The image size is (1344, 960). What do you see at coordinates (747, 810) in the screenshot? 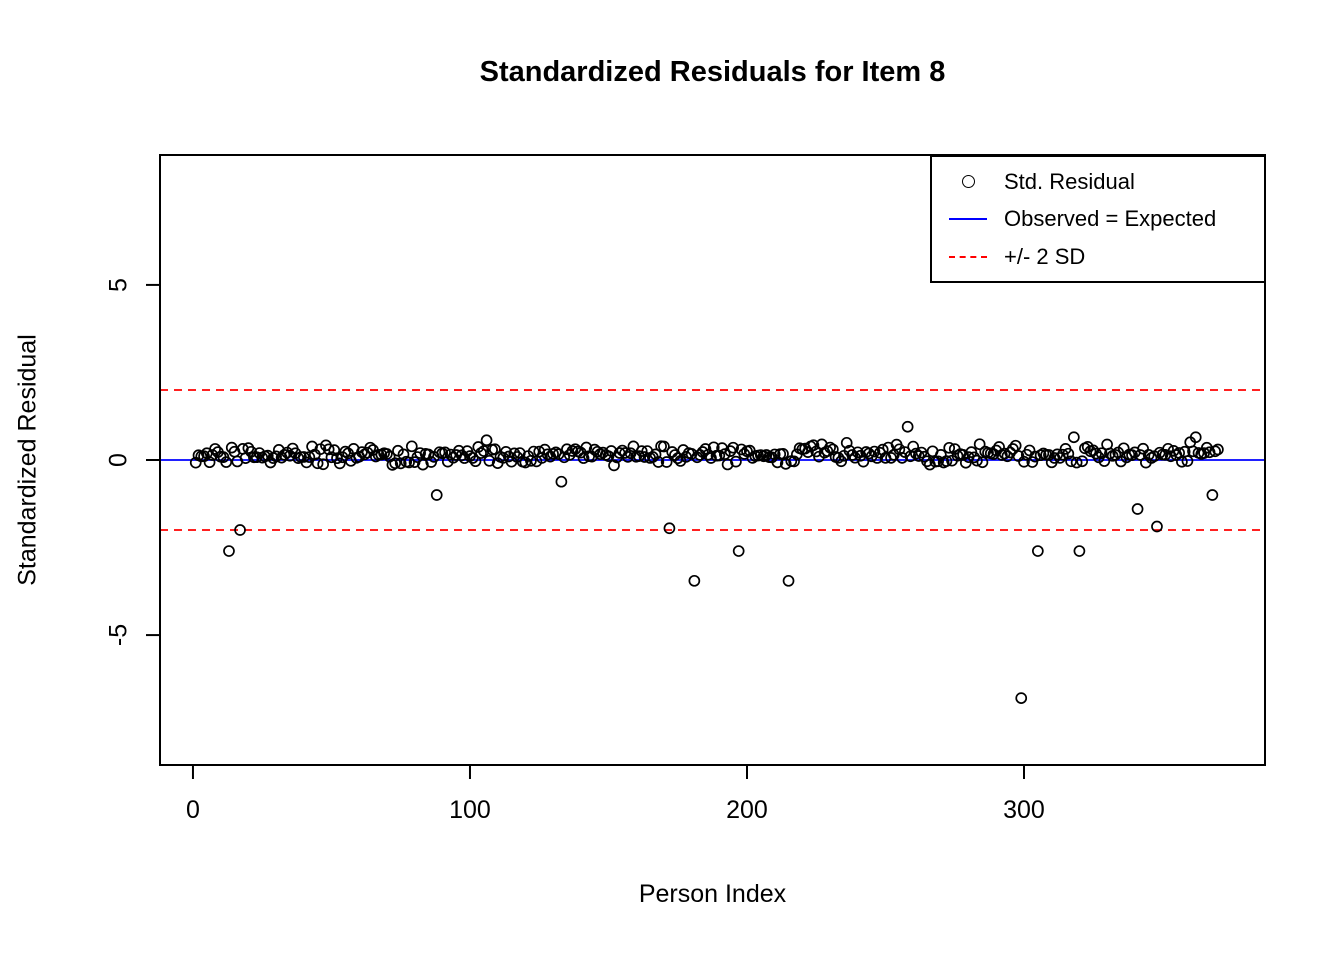
I see `x-tick-label: 200` at bounding box center [747, 810].